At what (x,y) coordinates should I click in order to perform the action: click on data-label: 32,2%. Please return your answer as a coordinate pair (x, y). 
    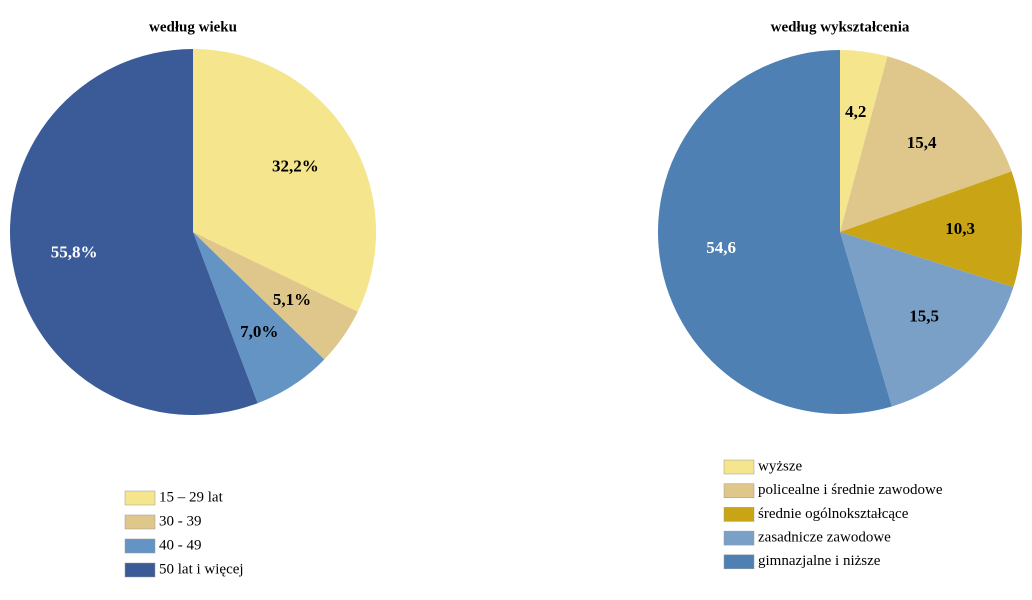
    Looking at the image, I should click on (295, 166).